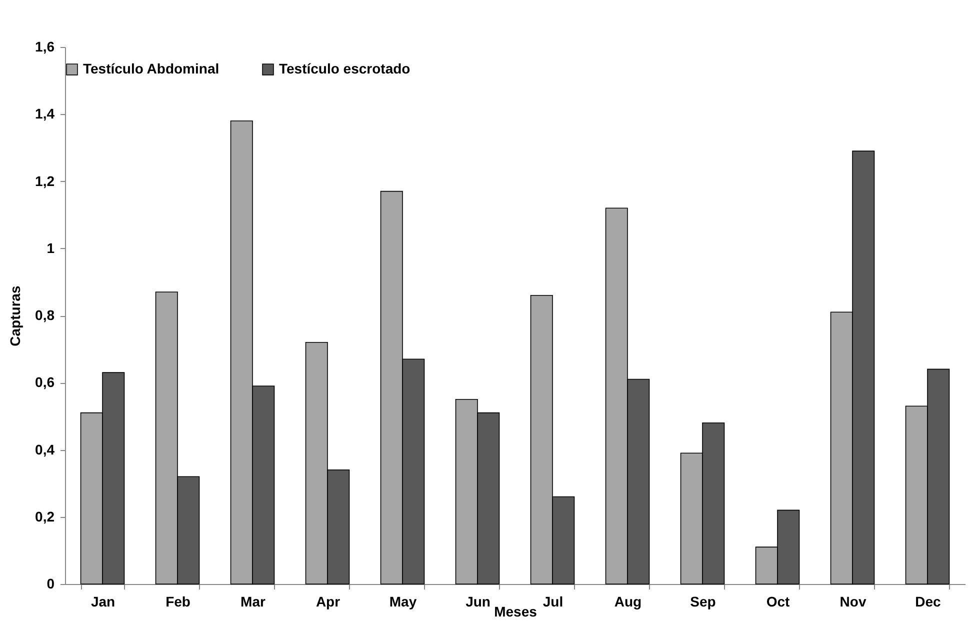 The width and height of the screenshot is (980, 628). What do you see at coordinates (516, 612) in the screenshot?
I see `x-axis-title: Meses` at bounding box center [516, 612].